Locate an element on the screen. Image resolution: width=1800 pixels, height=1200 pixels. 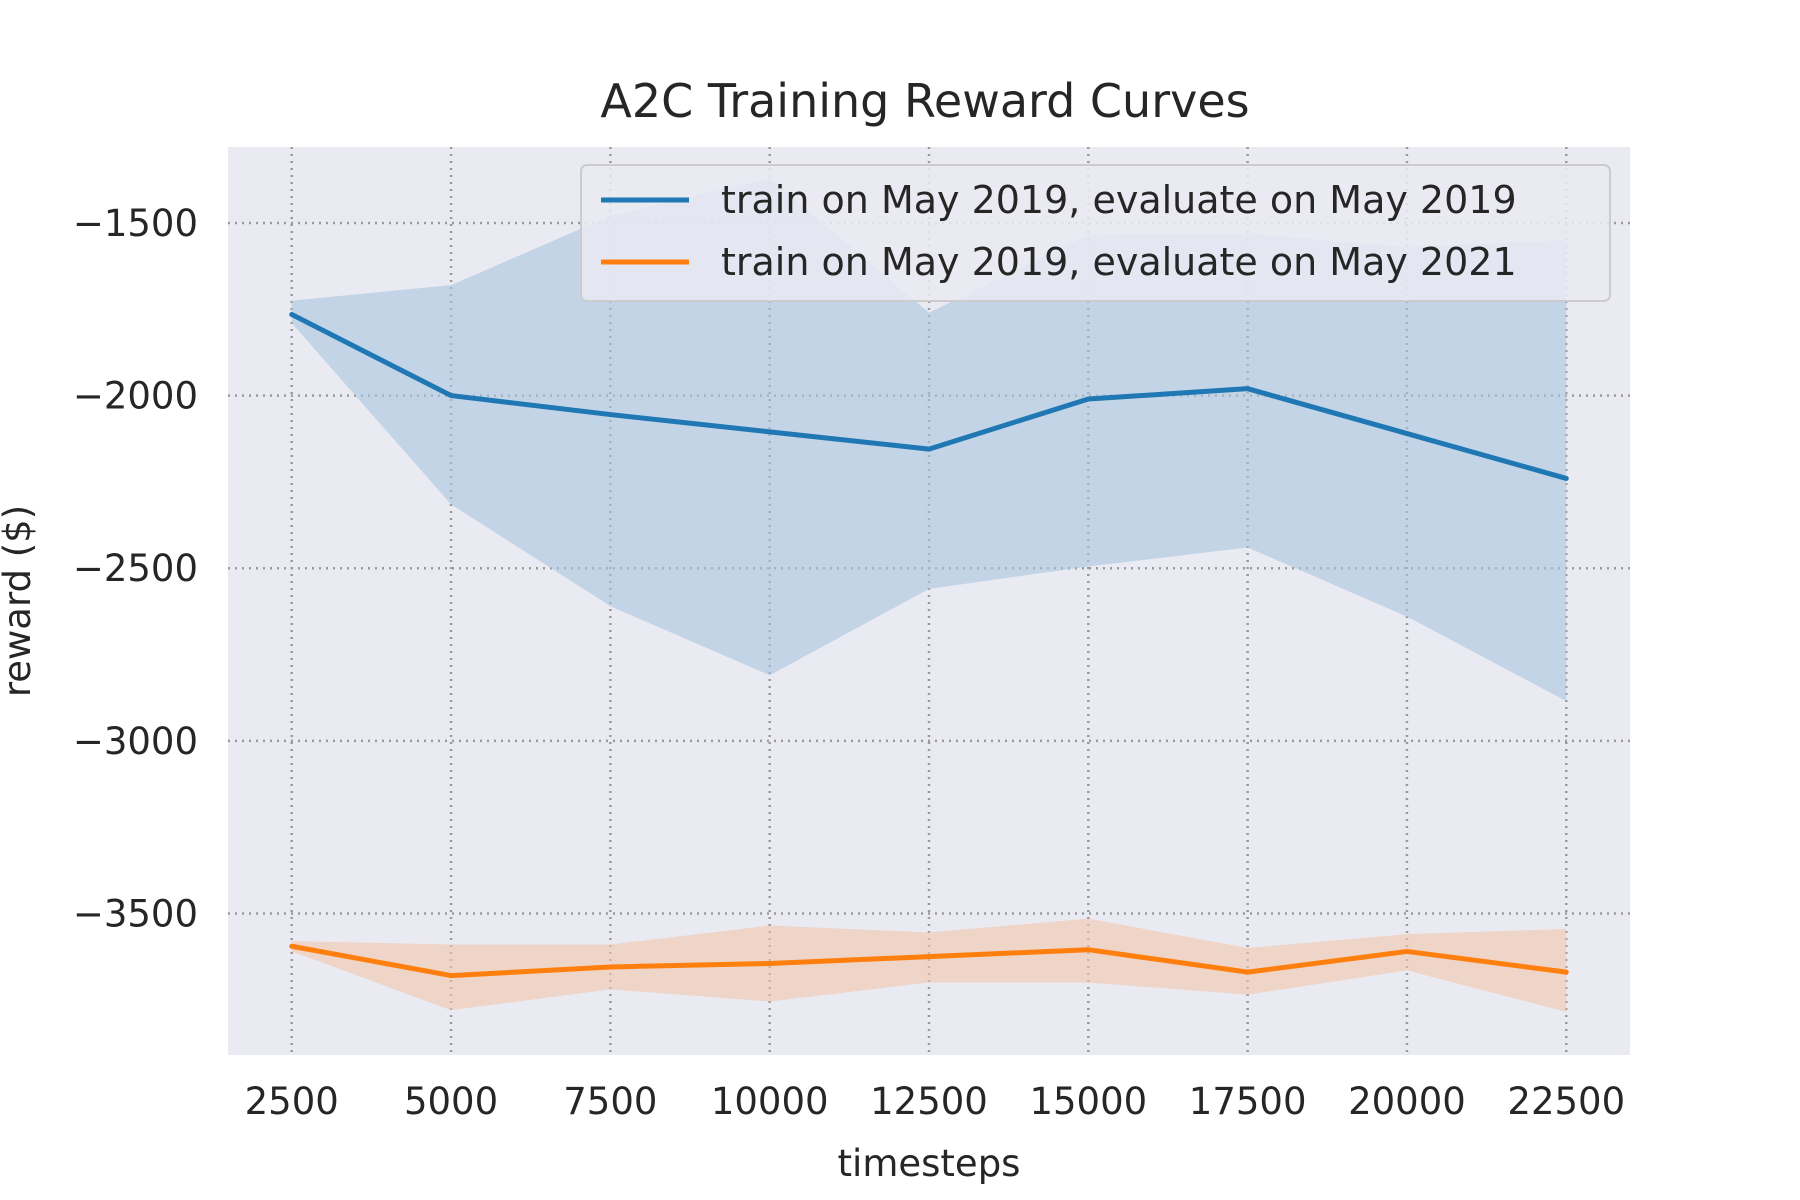
y-axis-label: reward ($) is located at coordinates (19, 601).